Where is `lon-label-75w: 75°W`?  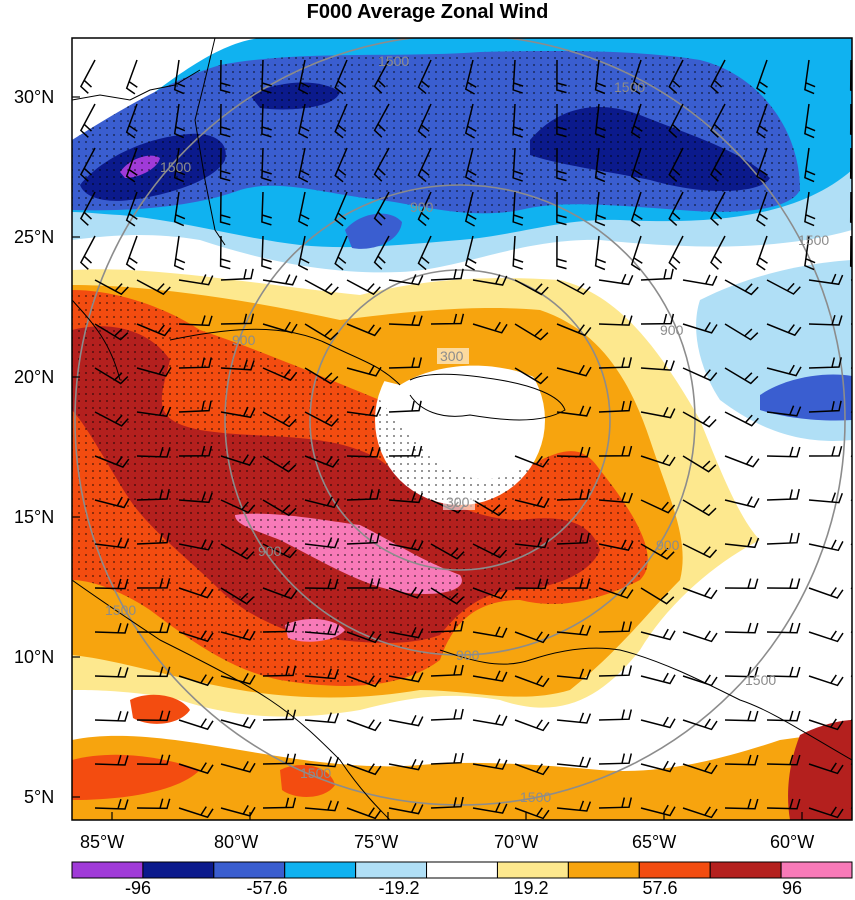
lon-label-75w: 75°W is located at coordinates (376, 842).